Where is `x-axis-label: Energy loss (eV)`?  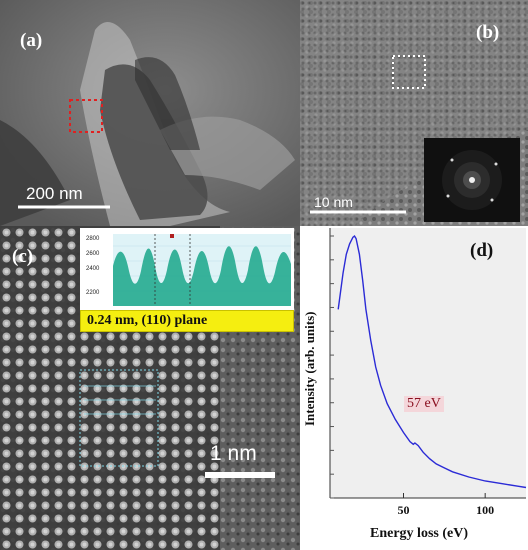
x-axis-label: Energy loss (eV) is located at coordinates (419, 533).